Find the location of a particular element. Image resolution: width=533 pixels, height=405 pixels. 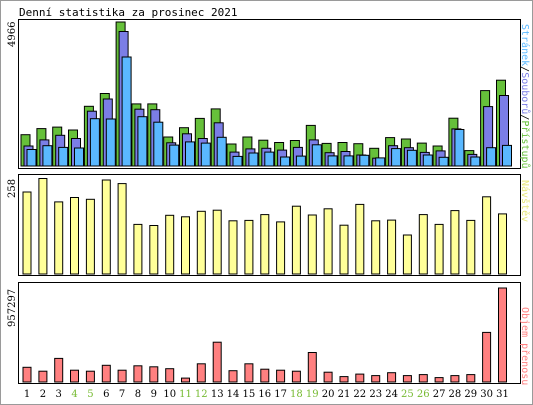

day-label: 25 is located at coordinates (407, 394).